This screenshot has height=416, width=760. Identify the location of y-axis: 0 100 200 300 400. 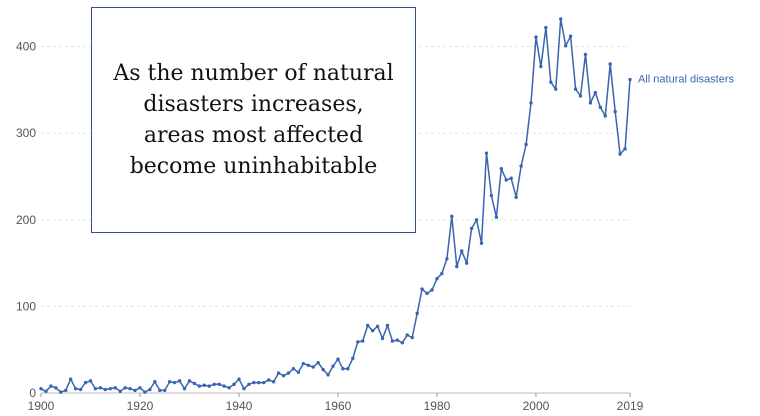
(26, 220).